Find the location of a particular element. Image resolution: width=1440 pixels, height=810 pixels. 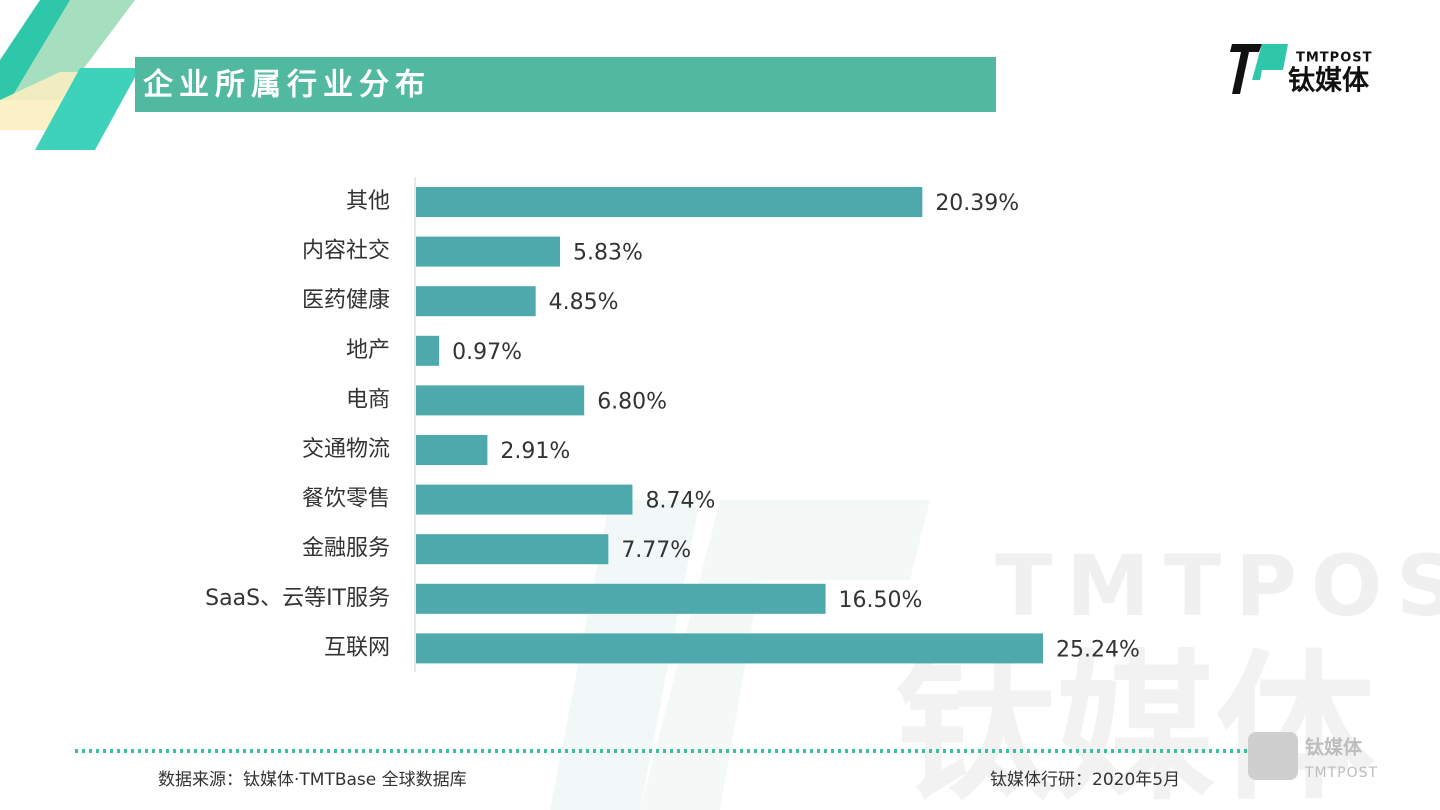

value-label: 2.91% is located at coordinates (535, 451).